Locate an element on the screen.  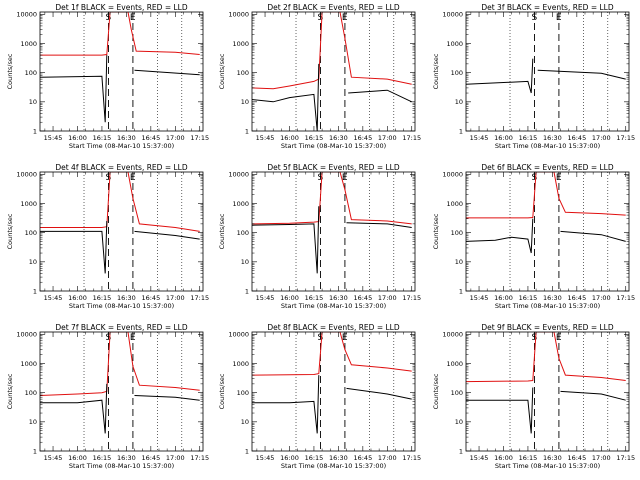
plot-title: Det 2f BLACK = Events, RED = LLD is located at coordinates (333, 7).